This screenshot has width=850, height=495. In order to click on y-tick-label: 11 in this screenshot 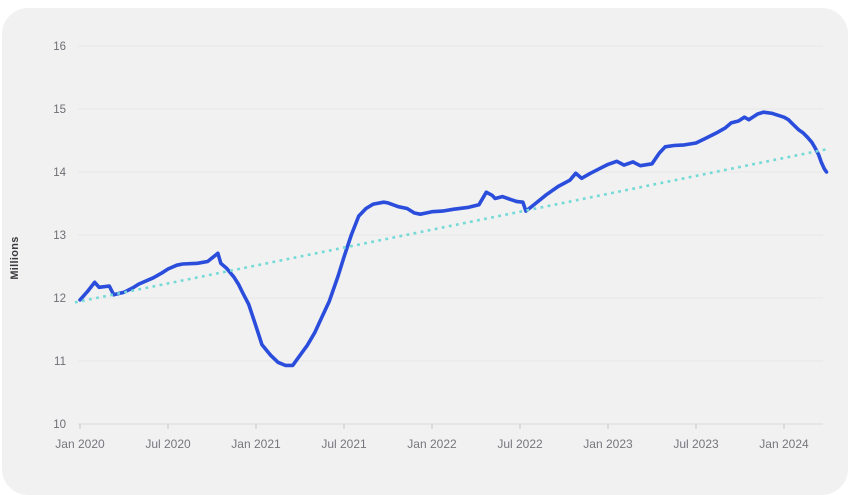, I will do `click(60, 362)`.